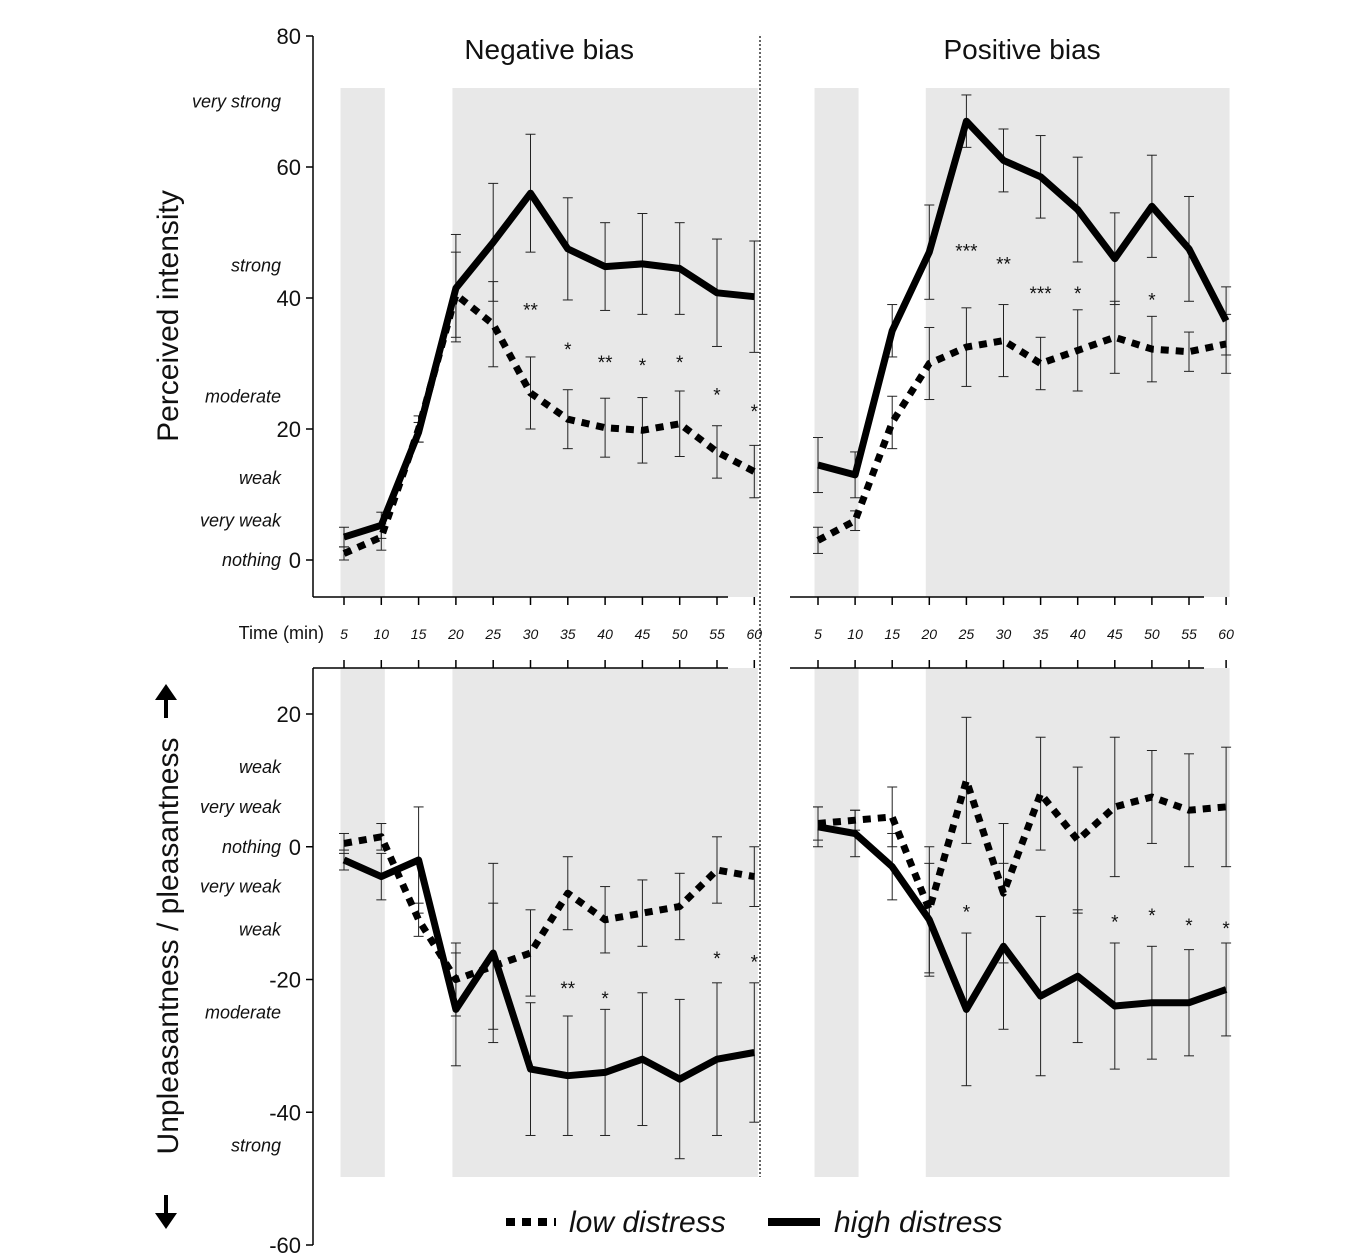 This screenshot has width=1357, height=1256. I want to click on qualitative-label: very strong, so click(236, 102).